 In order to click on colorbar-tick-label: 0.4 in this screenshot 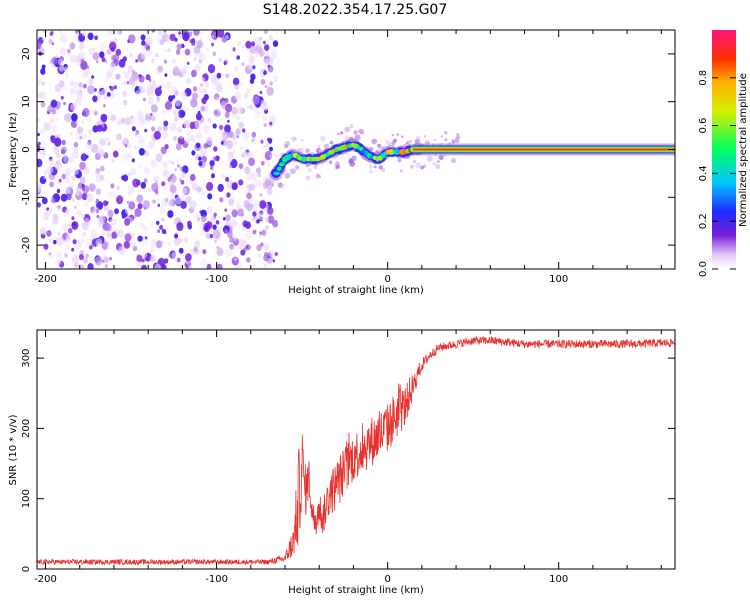, I will do `click(703, 173)`.